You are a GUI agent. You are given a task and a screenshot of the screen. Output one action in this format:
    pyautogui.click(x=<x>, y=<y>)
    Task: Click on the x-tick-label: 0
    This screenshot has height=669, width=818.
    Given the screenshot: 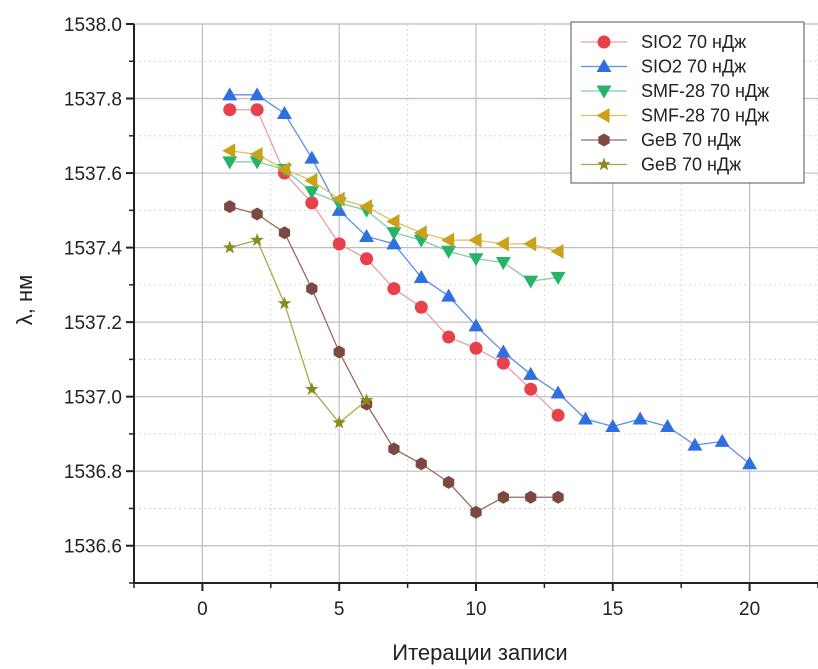 What is the action you would take?
    pyautogui.click(x=202, y=609)
    